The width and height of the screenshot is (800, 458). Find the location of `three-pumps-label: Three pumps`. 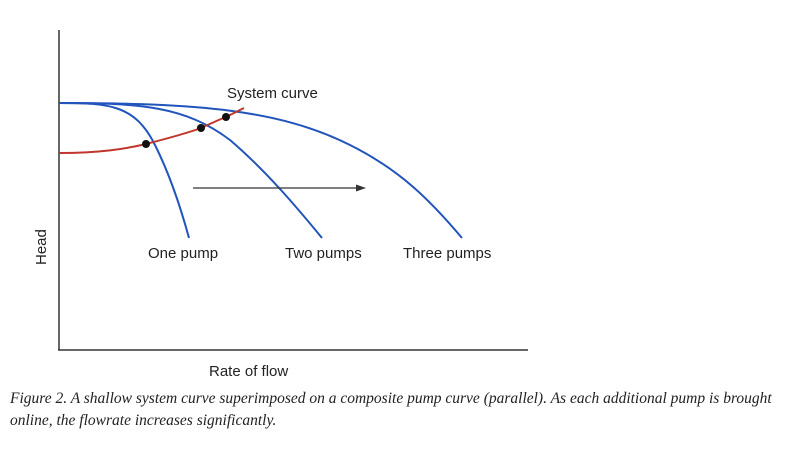

three-pumps-label: Three pumps is located at coordinates (447, 253).